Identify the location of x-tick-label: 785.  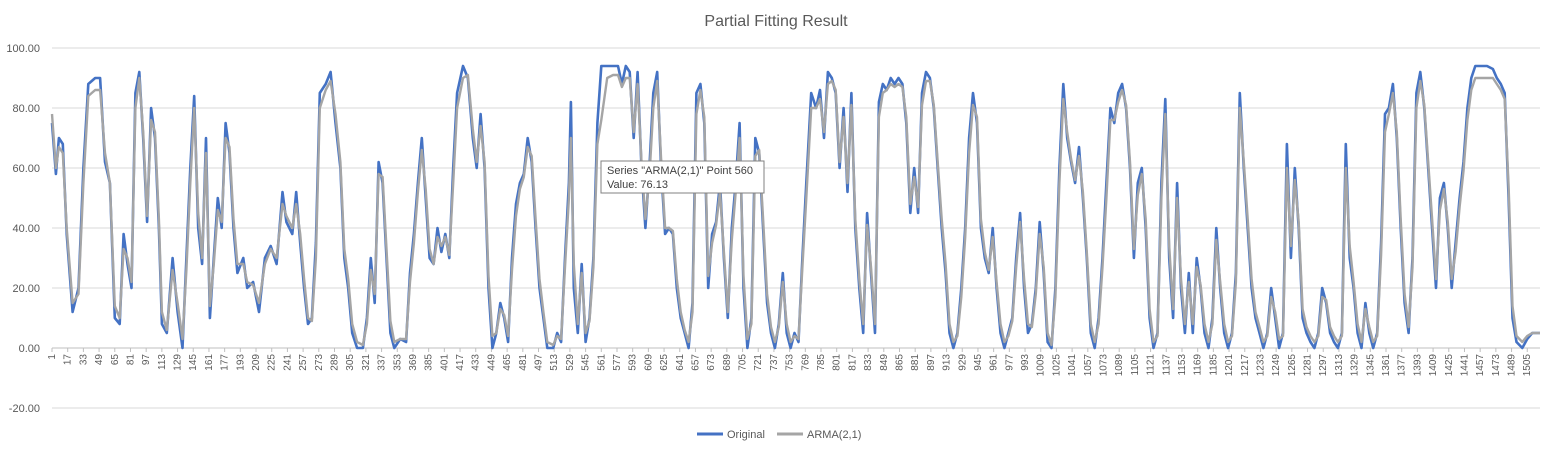
(821, 362).